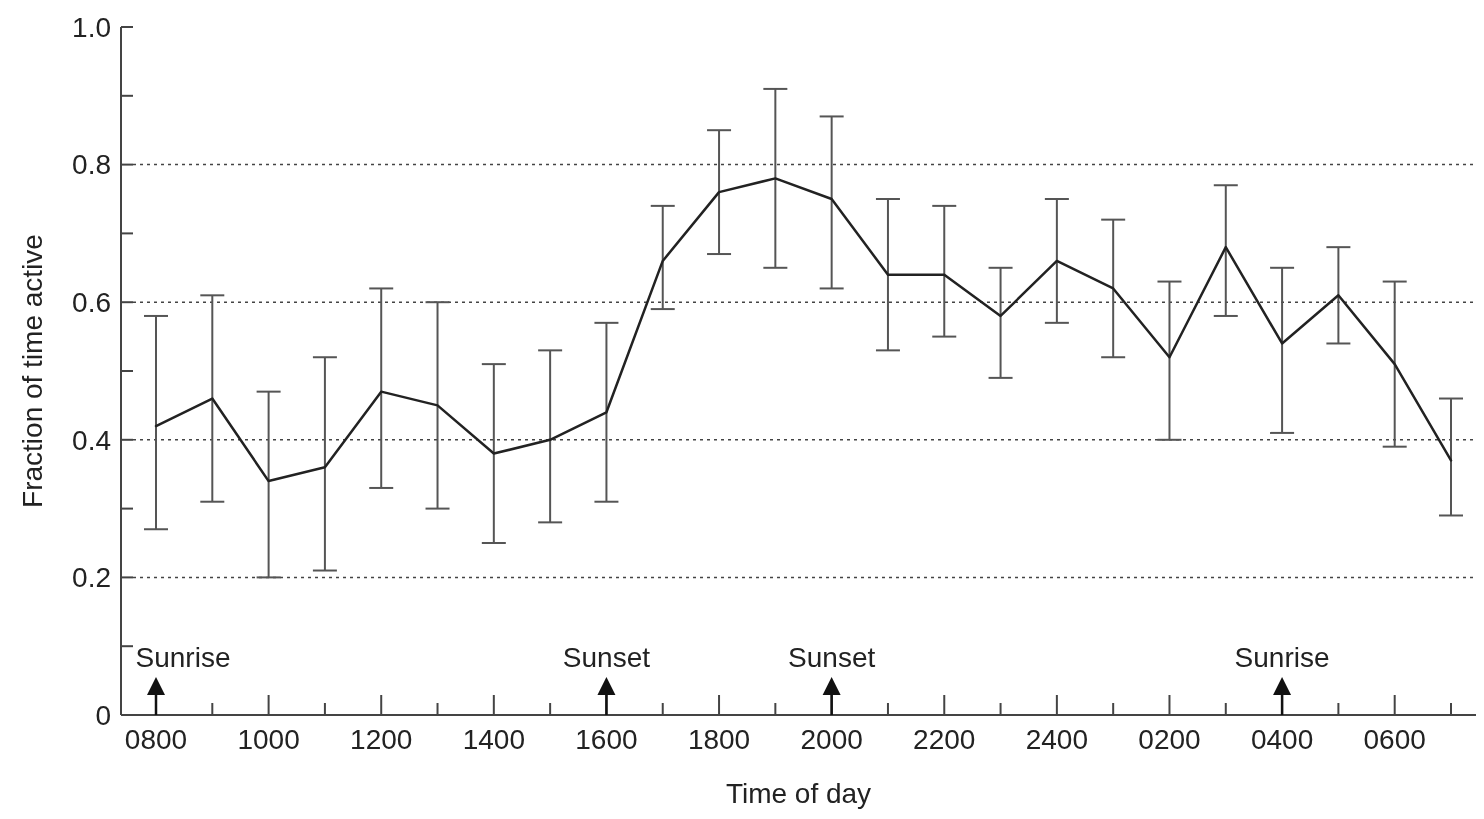  What do you see at coordinates (606, 739) in the screenshot?
I see `x-tick-label: 1600` at bounding box center [606, 739].